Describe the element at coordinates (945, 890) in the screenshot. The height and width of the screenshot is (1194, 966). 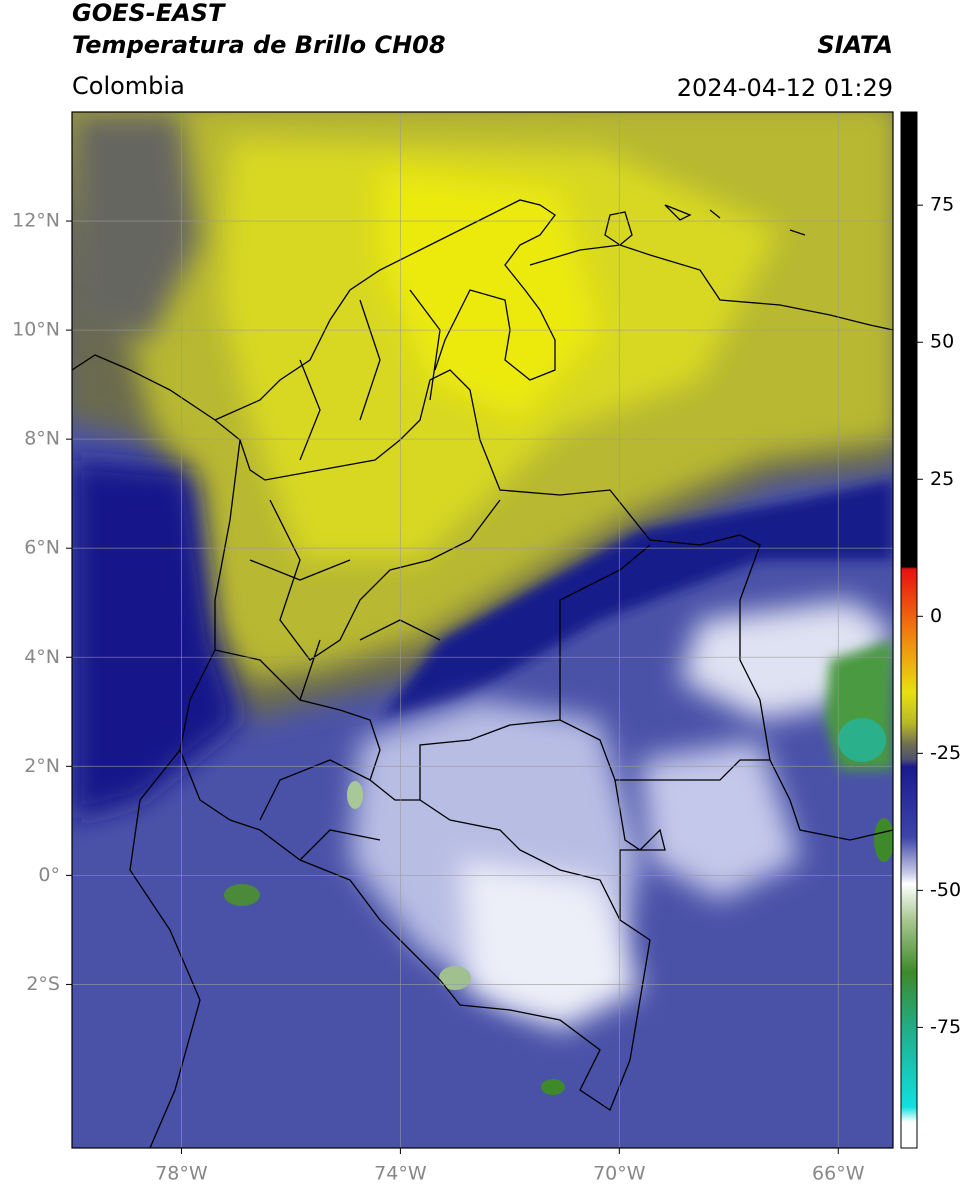
I see `colorbar-tick-label: -50` at that location.